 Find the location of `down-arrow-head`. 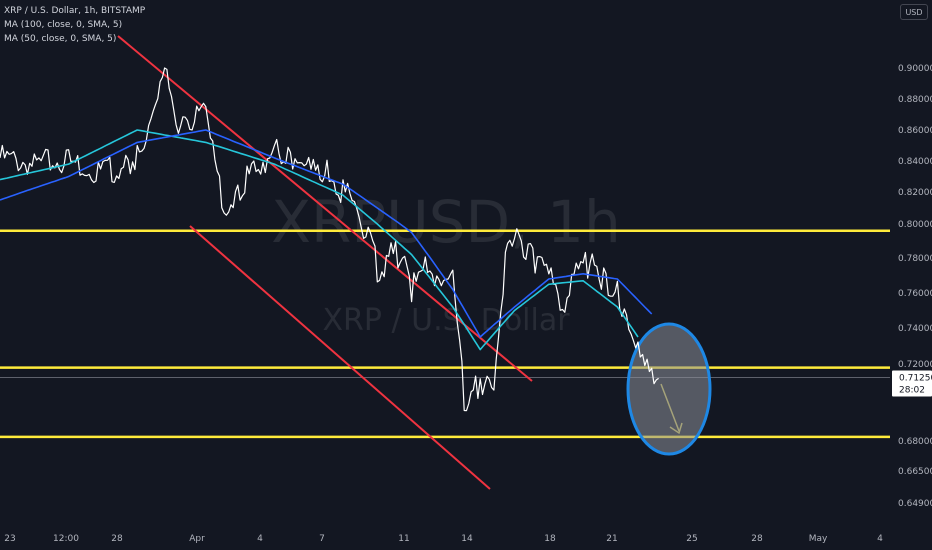

down-arrow-head is located at coordinates (676, 428).